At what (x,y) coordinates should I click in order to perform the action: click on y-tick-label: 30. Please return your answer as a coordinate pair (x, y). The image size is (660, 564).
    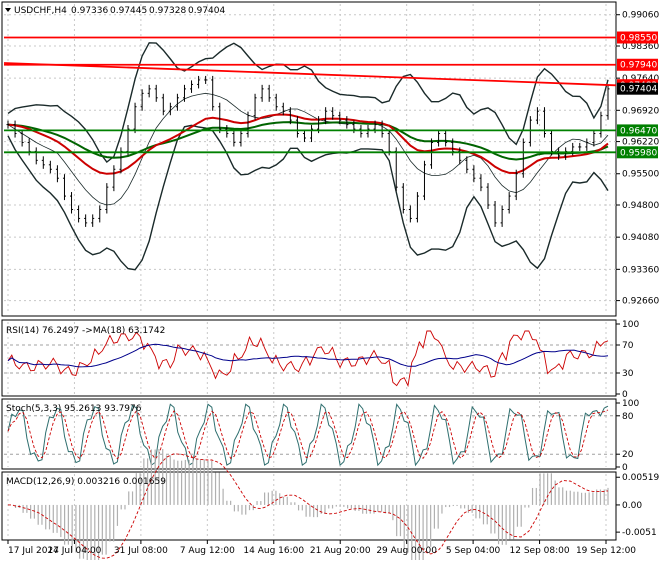
    Looking at the image, I should click on (628, 374).